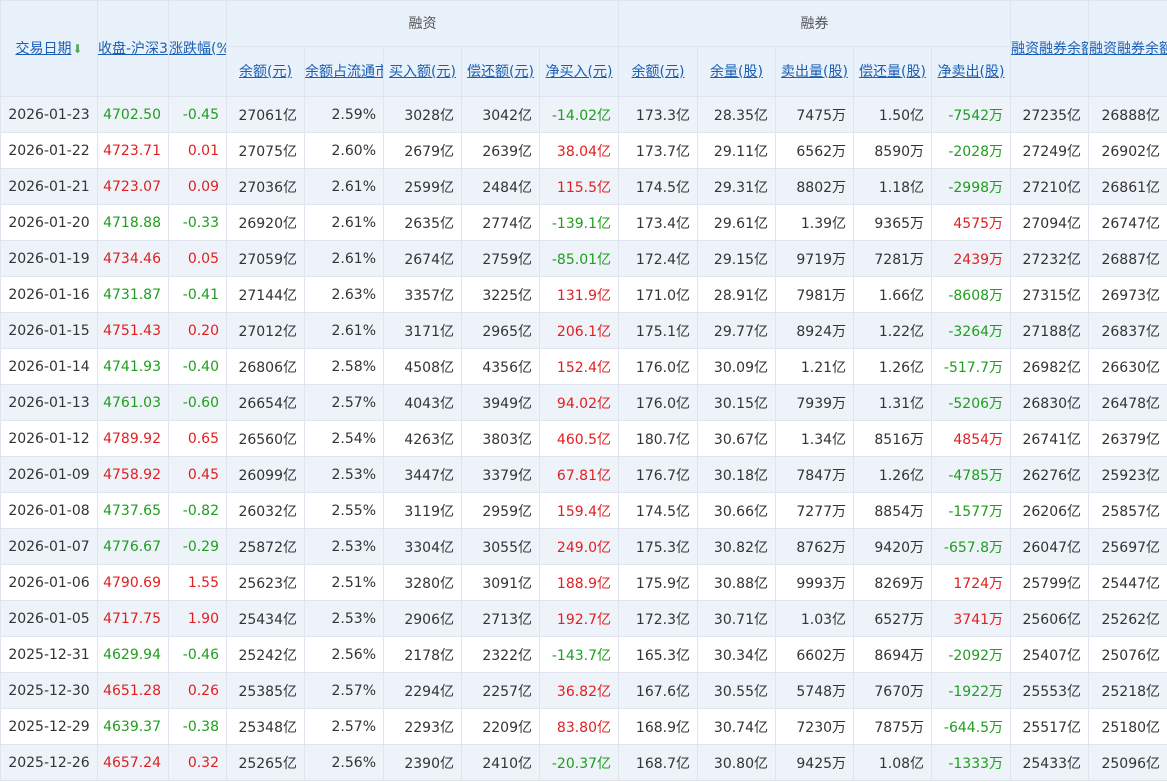  What do you see at coordinates (579, 438) in the screenshot?
I see `cell-mg-net: 460.5亿` at bounding box center [579, 438].